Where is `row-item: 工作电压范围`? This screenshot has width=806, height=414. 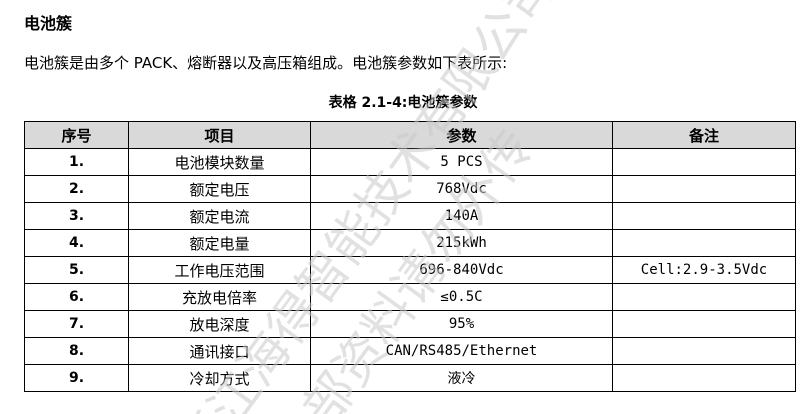 row-item: 工作电压范围 is located at coordinates (219, 270).